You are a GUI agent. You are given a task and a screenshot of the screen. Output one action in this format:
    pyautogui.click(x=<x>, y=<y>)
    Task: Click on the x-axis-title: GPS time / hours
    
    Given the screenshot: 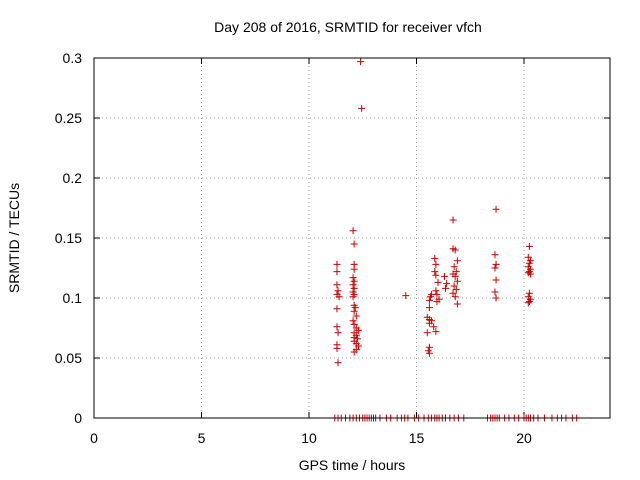 What is the action you would take?
    pyautogui.click(x=352, y=465)
    